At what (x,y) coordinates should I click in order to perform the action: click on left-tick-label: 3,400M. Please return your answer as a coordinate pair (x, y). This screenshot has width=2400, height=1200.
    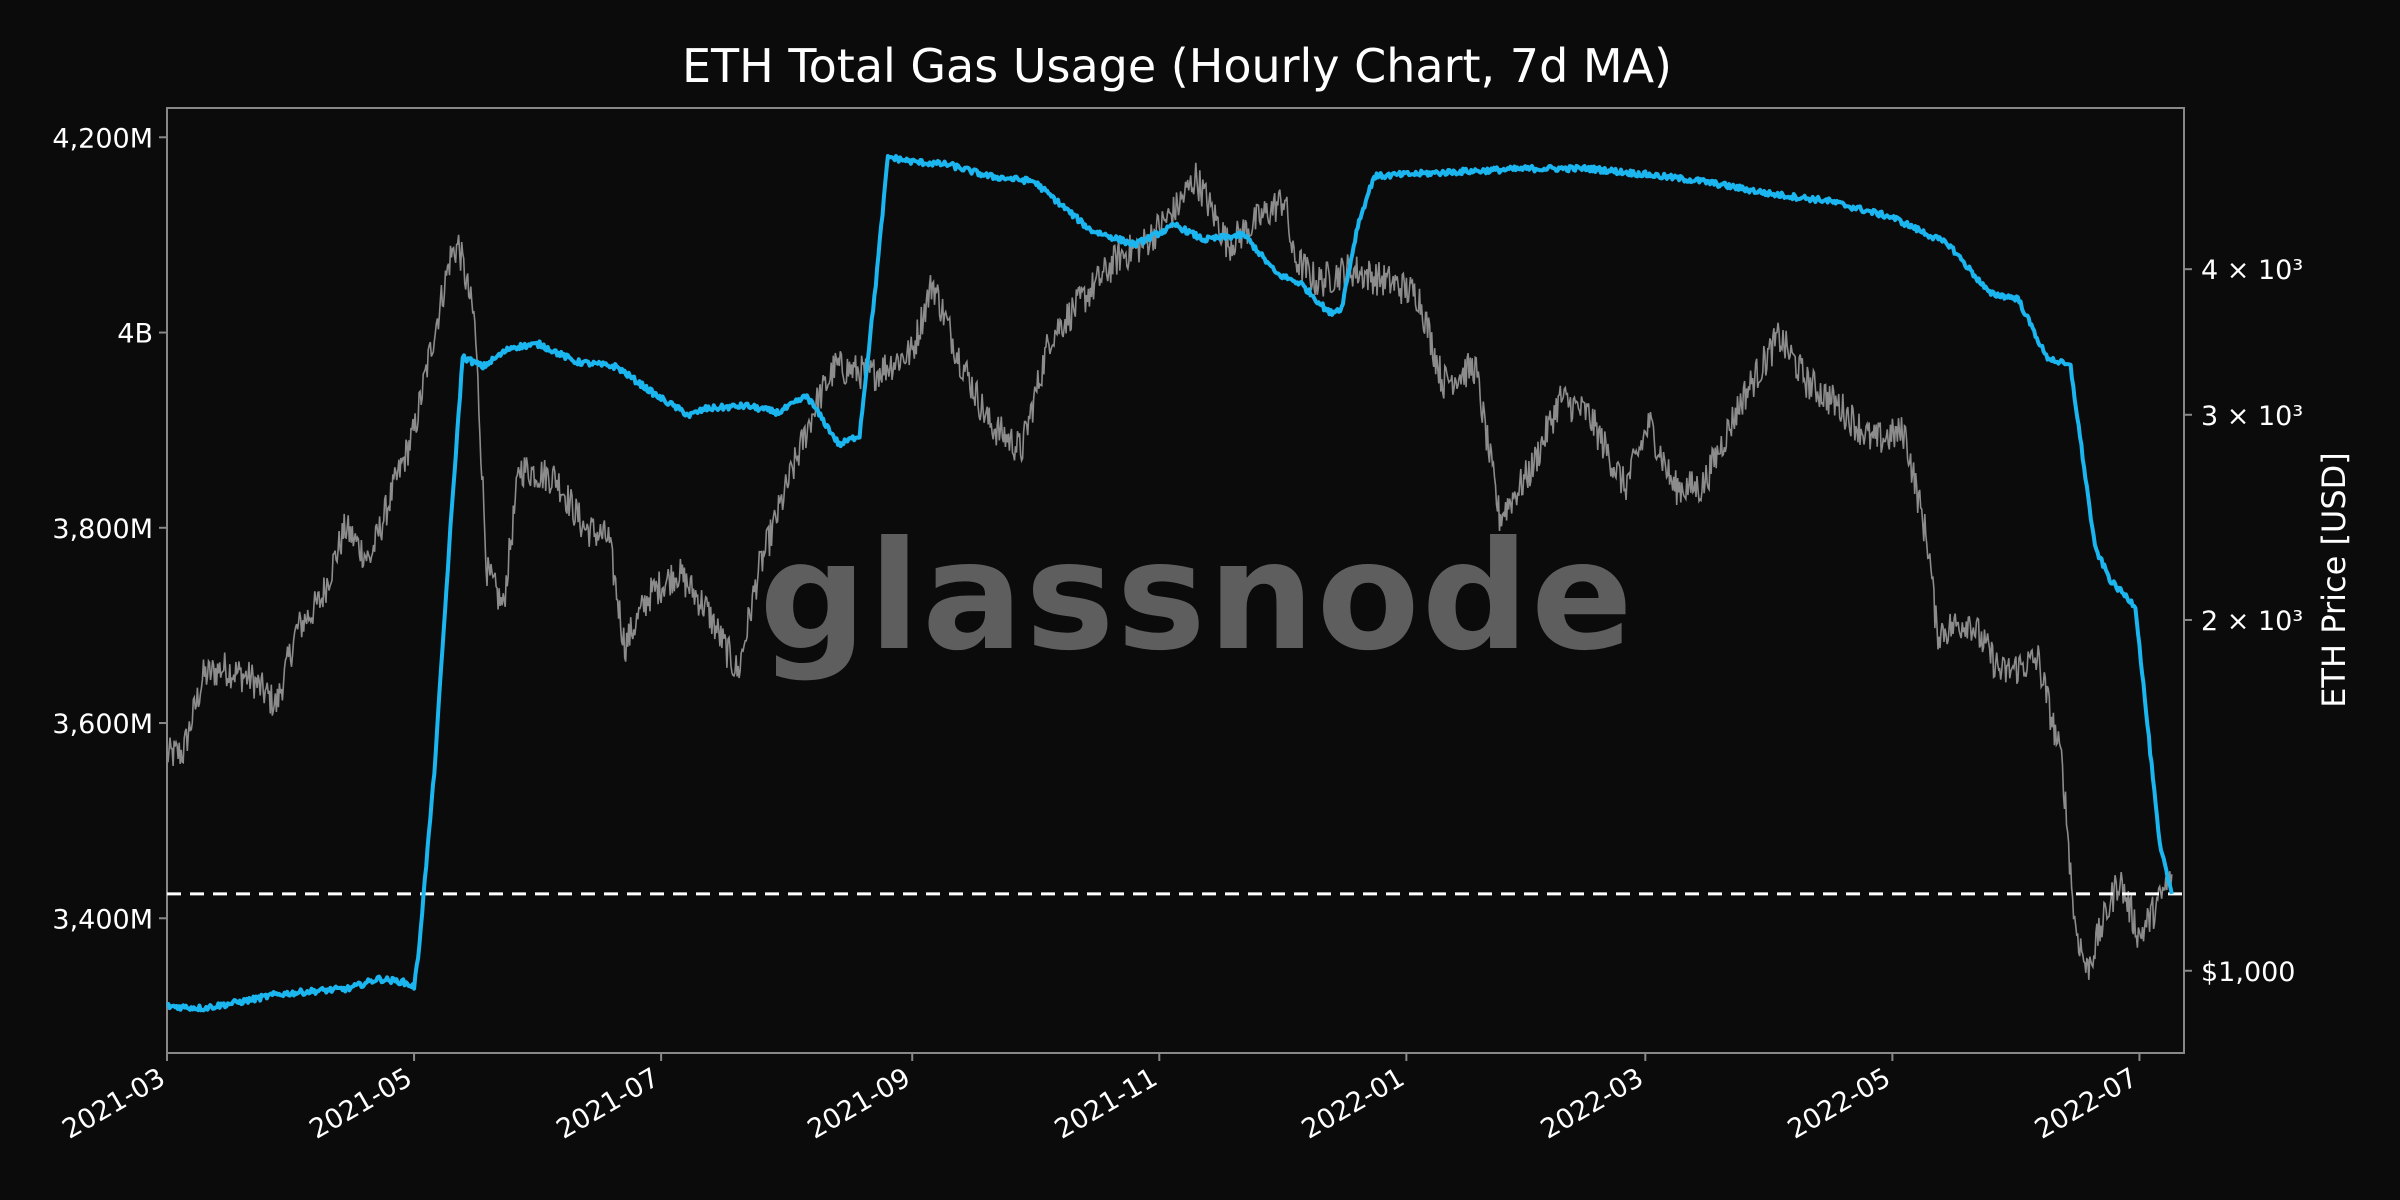
    Looking at the image, I should click on (102, 919).